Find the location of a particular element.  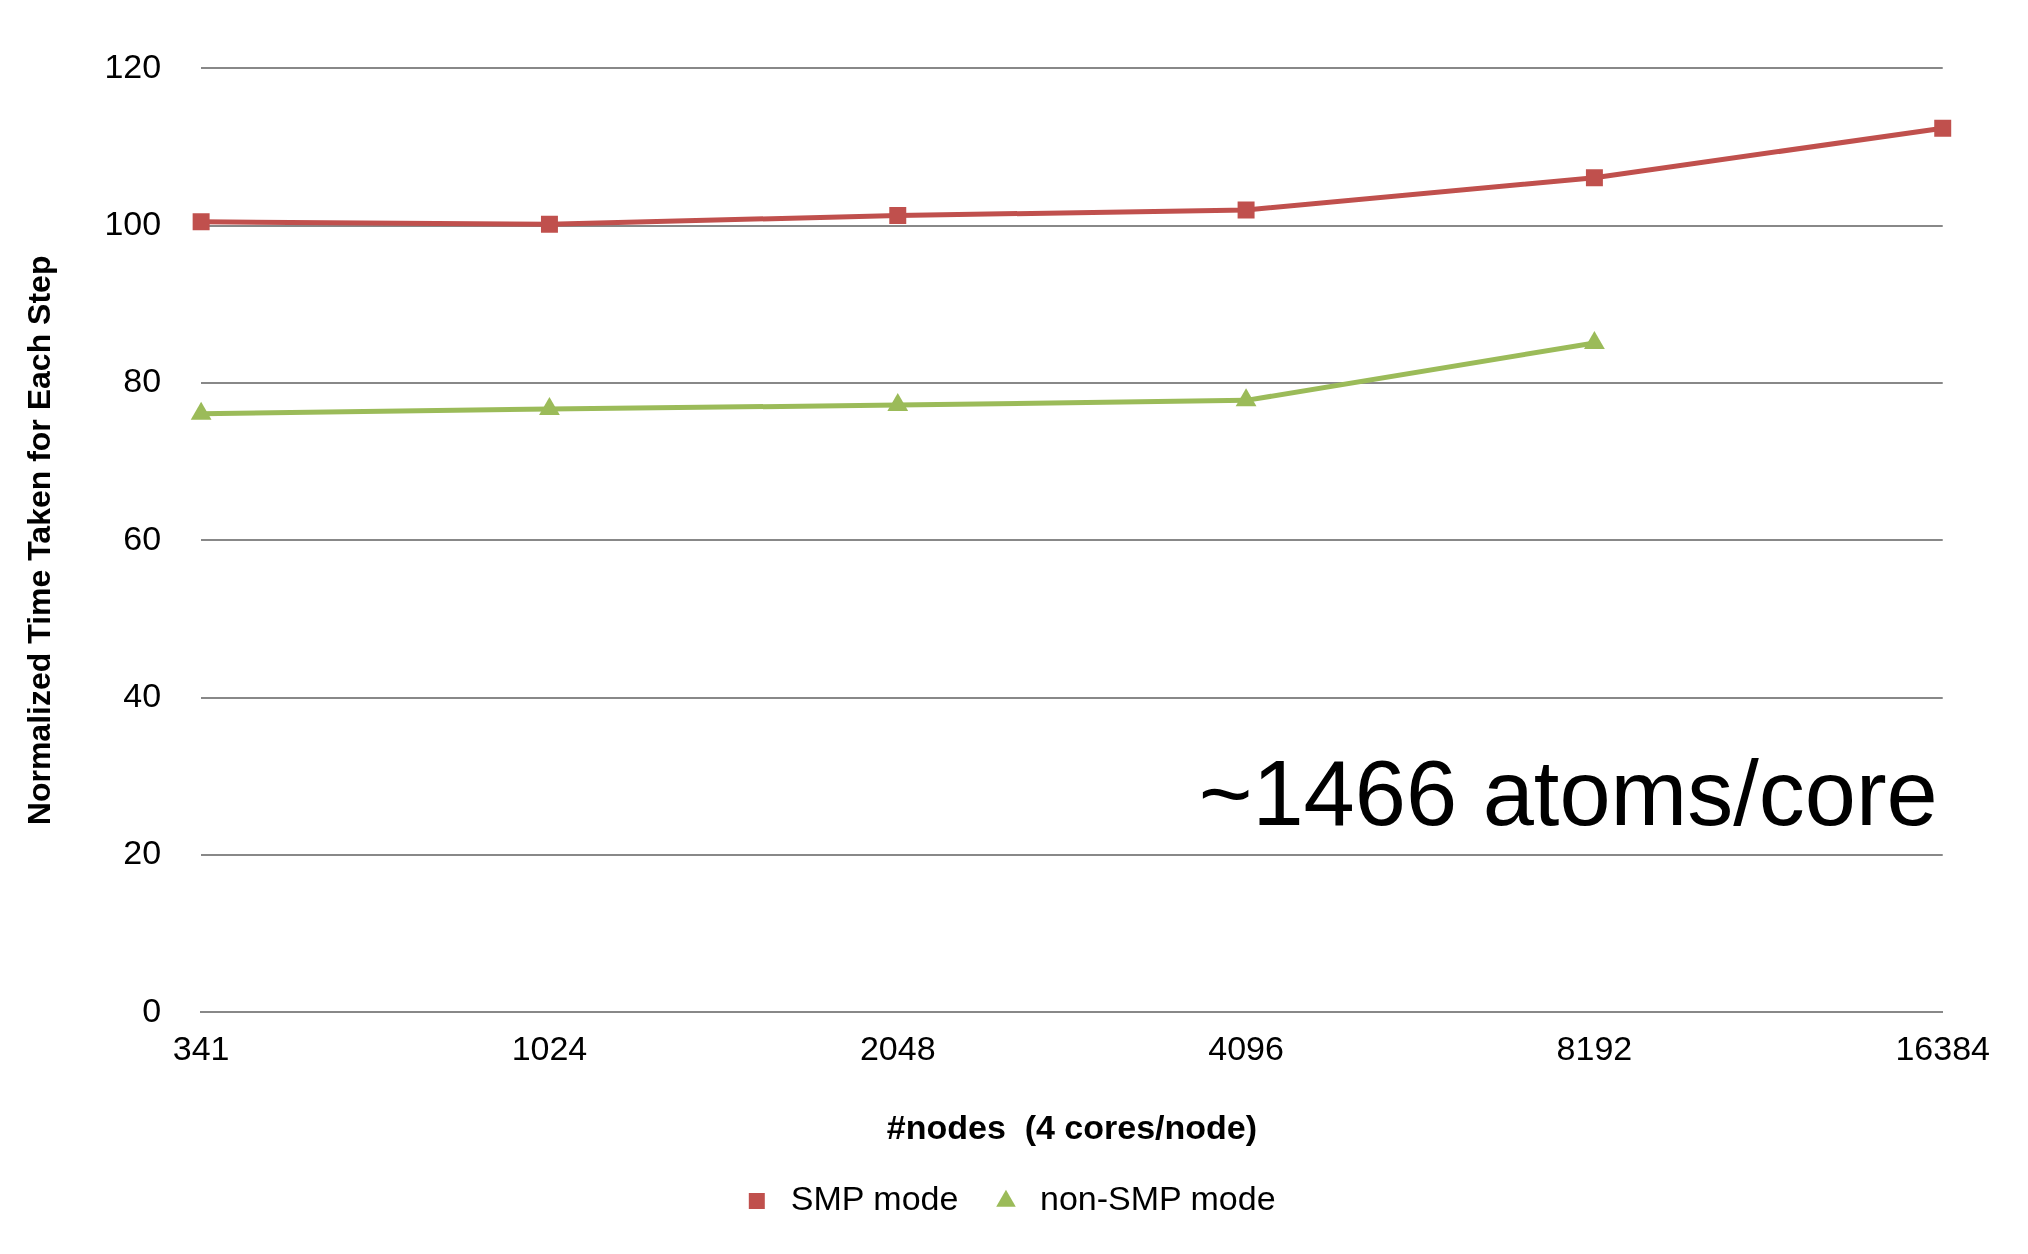

y-tick-label: 0 is located at coordinates (152, 1009).